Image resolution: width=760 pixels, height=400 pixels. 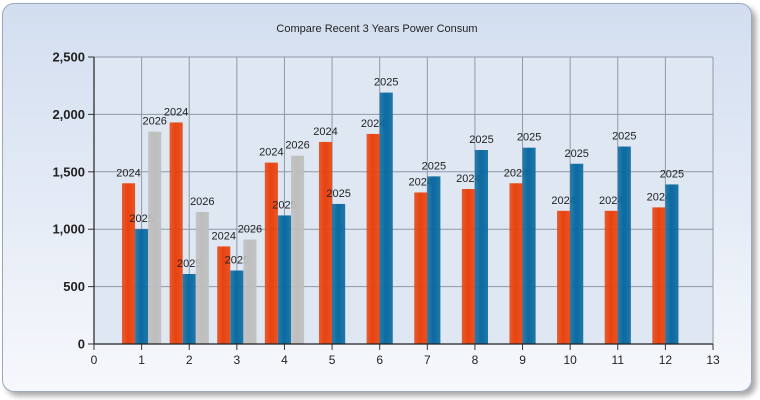 I want to click on x-tick-label: 5, so click(x=332, y=360).